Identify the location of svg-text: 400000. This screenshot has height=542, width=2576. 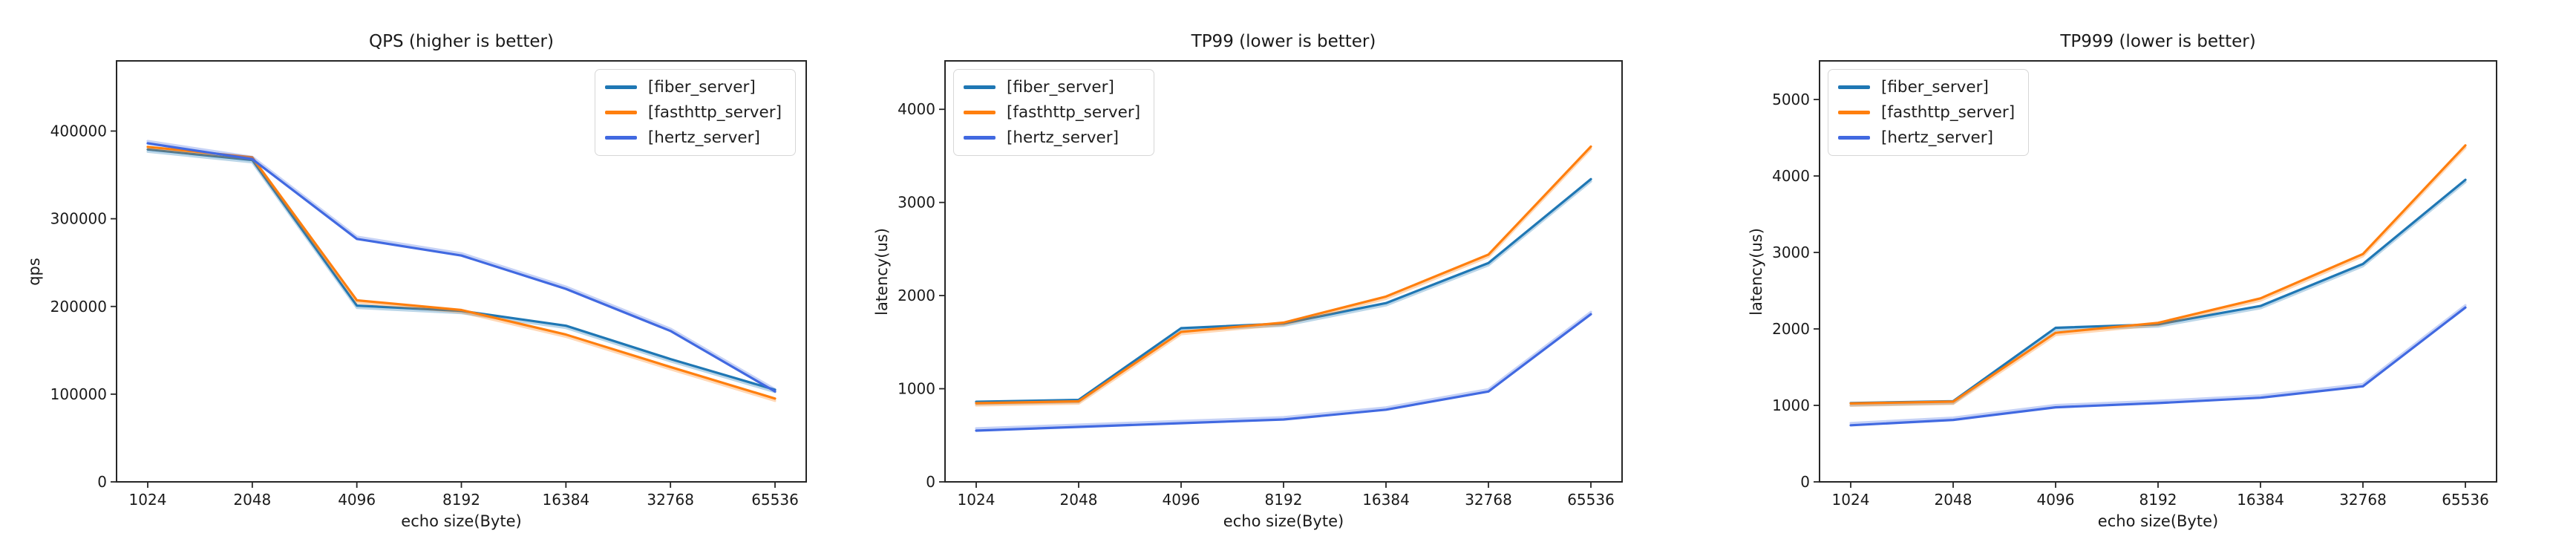
(78, 131).